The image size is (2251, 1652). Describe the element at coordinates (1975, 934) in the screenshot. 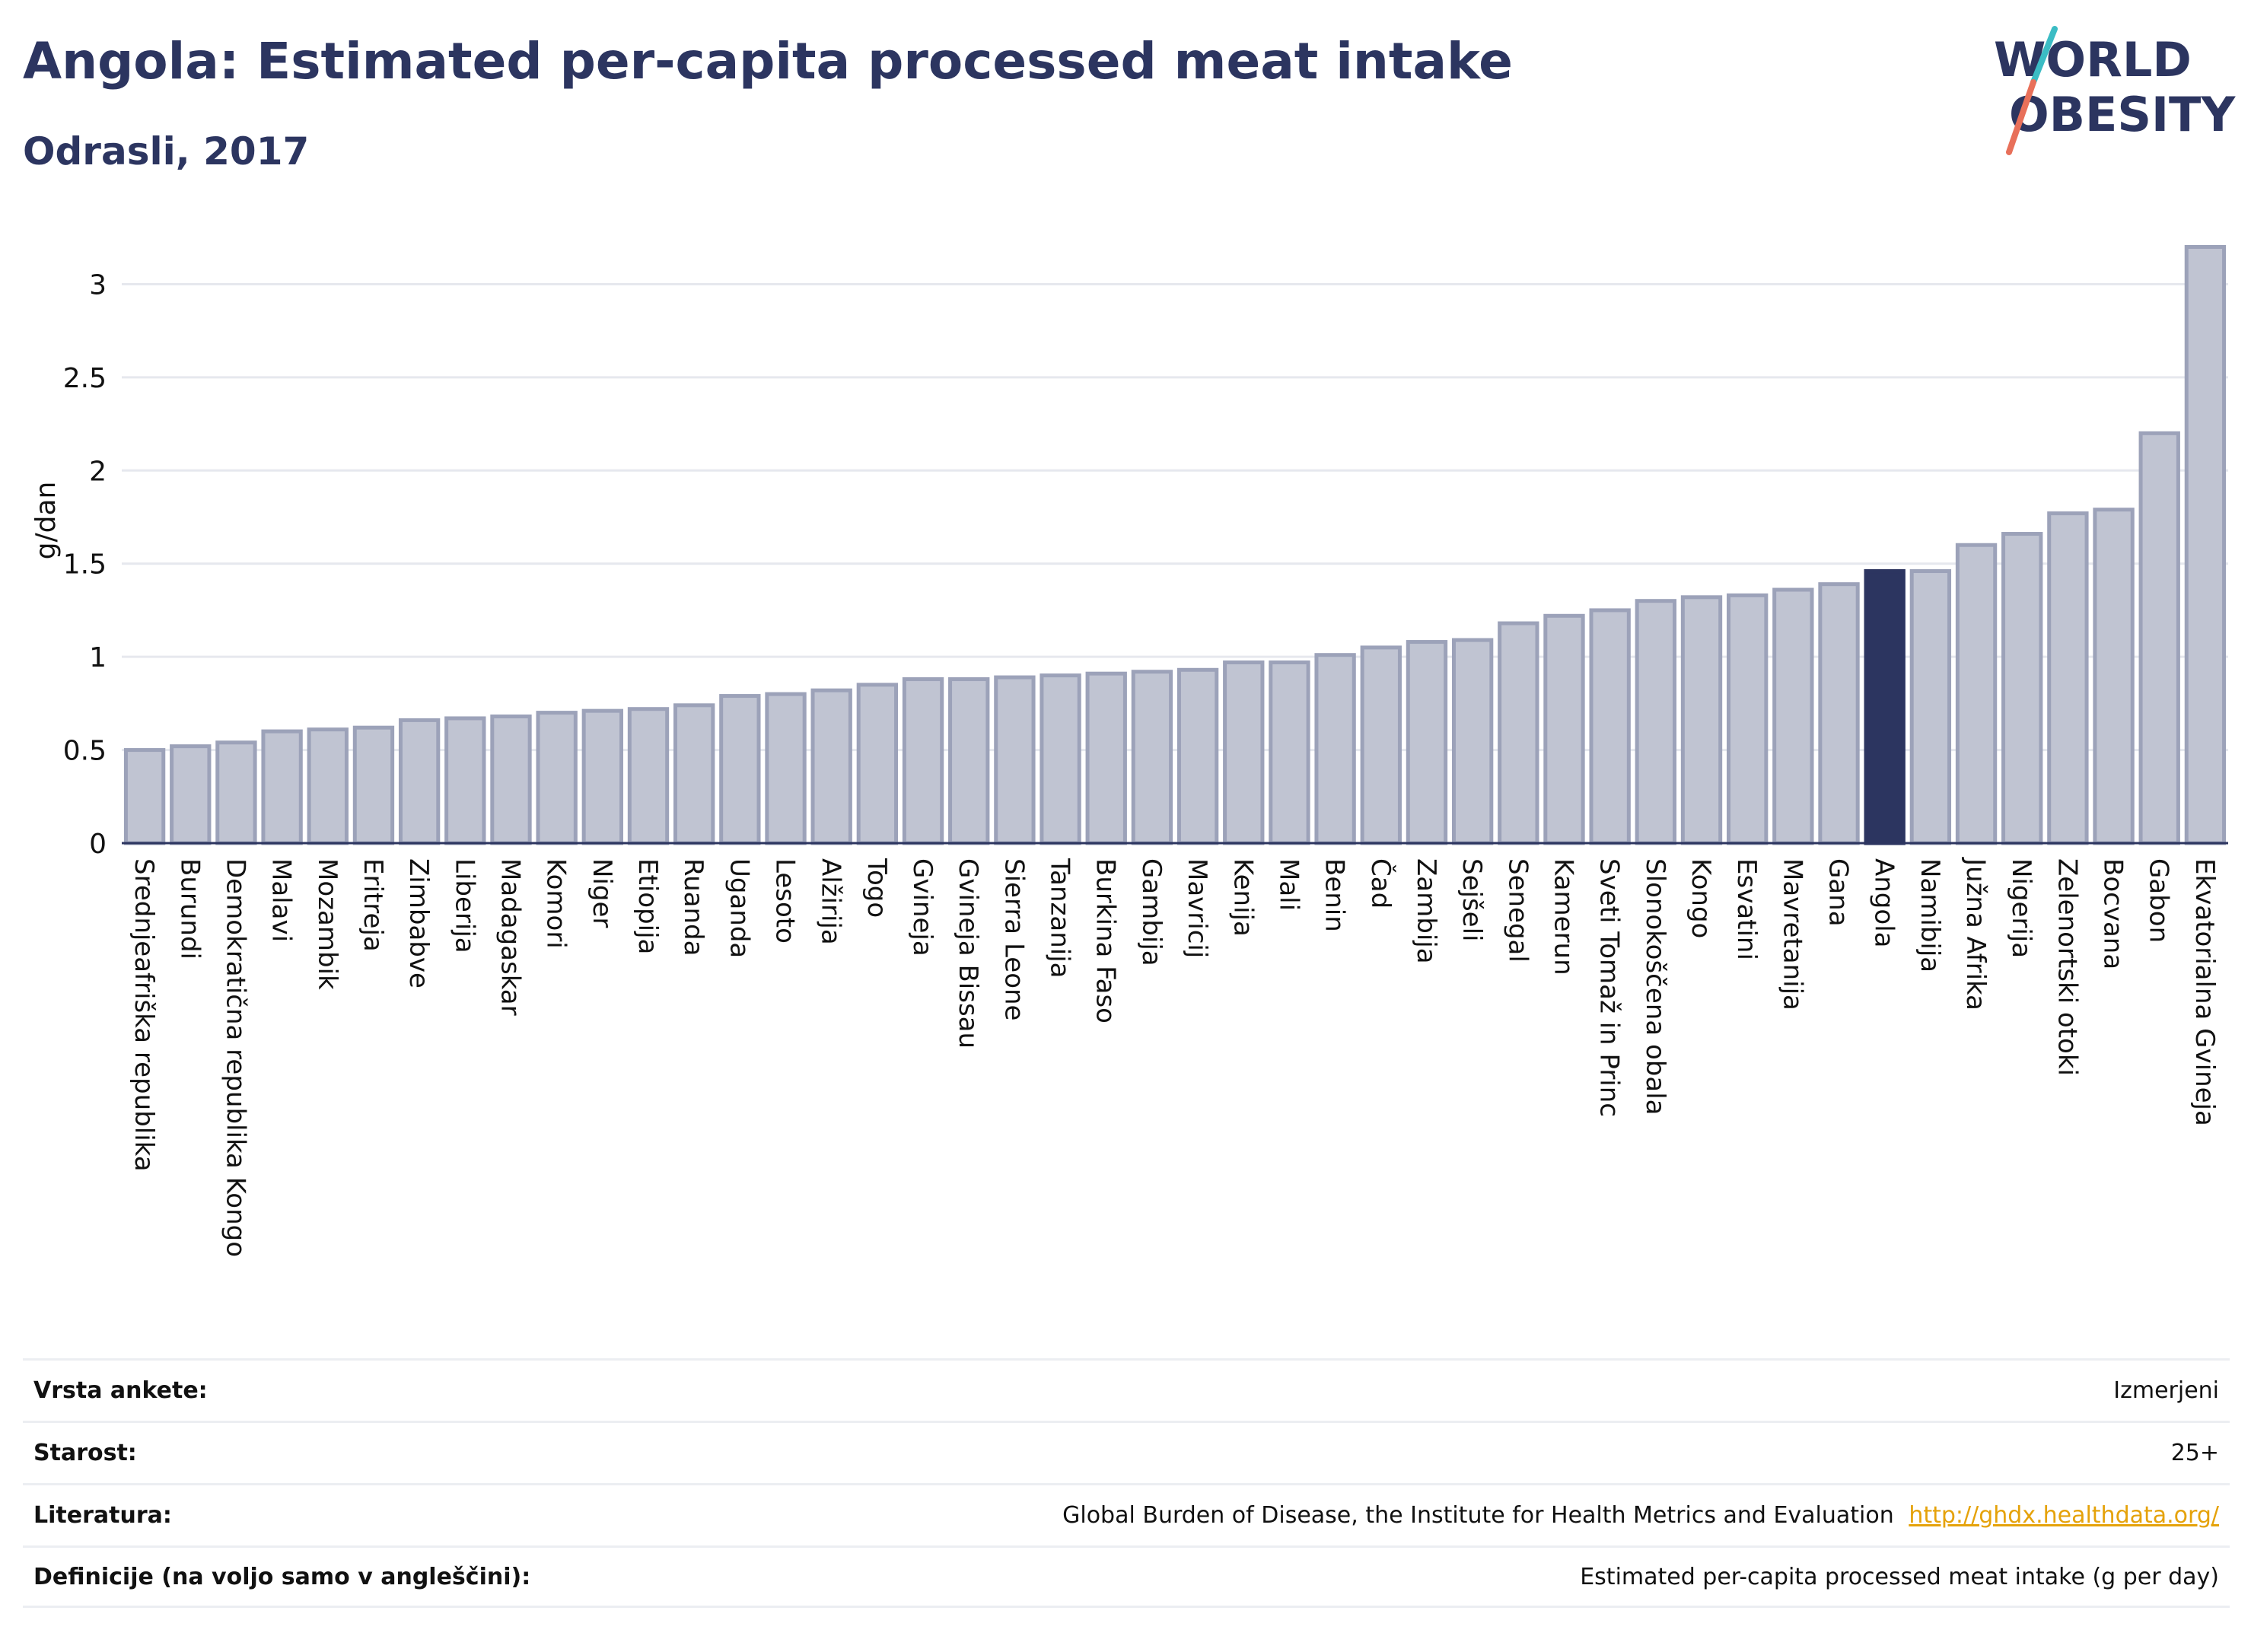

I see `x-tick-label: Južna Afrika` at that location.